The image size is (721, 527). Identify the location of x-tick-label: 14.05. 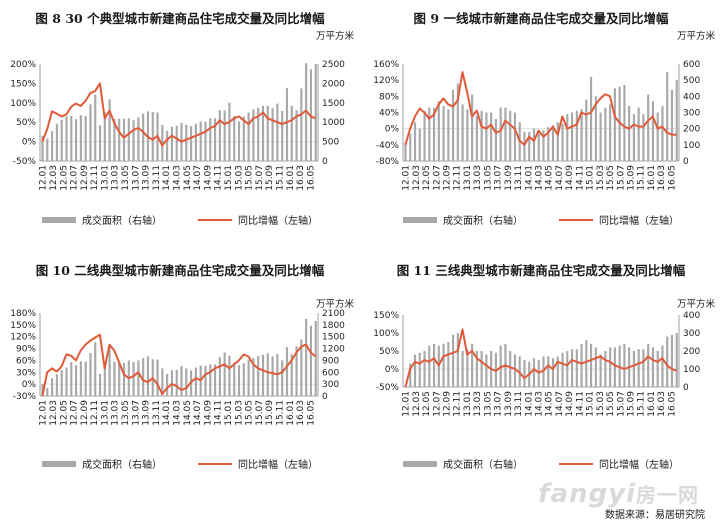
(188, 178).